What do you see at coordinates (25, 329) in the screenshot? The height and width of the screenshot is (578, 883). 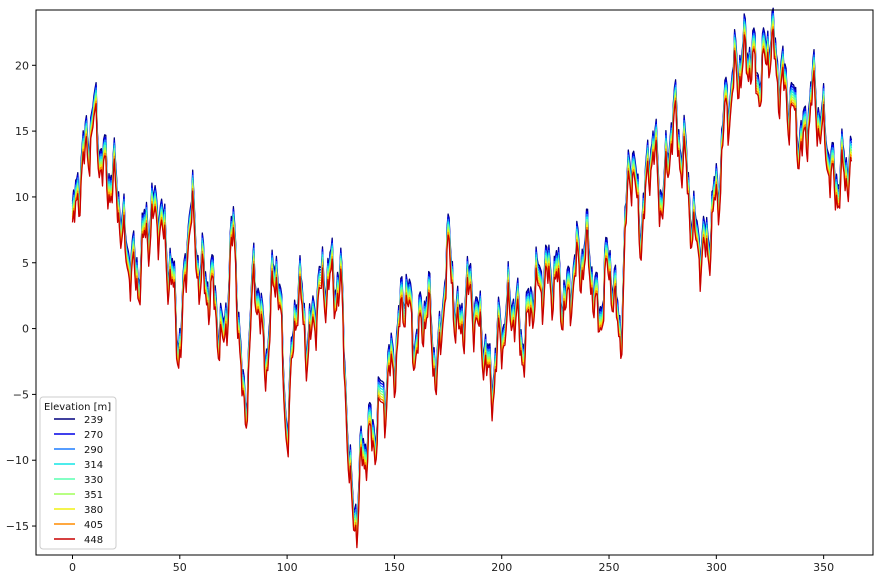 I see `y-tick-label: 0` at bounding box center [25, 329].